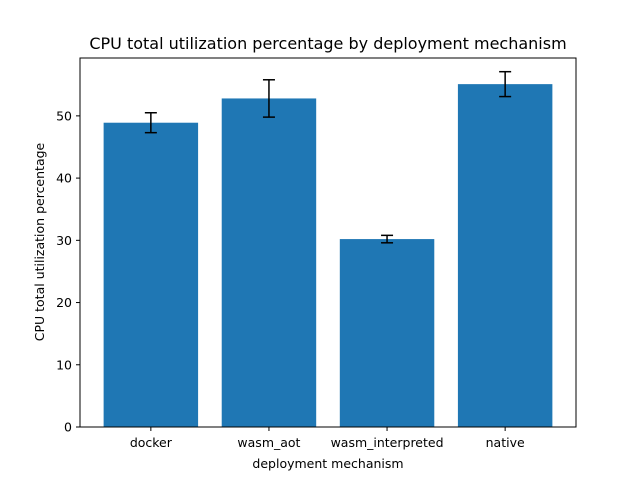 Image resolution: width=640 pixels, height=480 pixels. Describe the element at coordinates (39, 241) in the screenshot. I see `y-axis-label: CPU total utilization percentage` at that location.